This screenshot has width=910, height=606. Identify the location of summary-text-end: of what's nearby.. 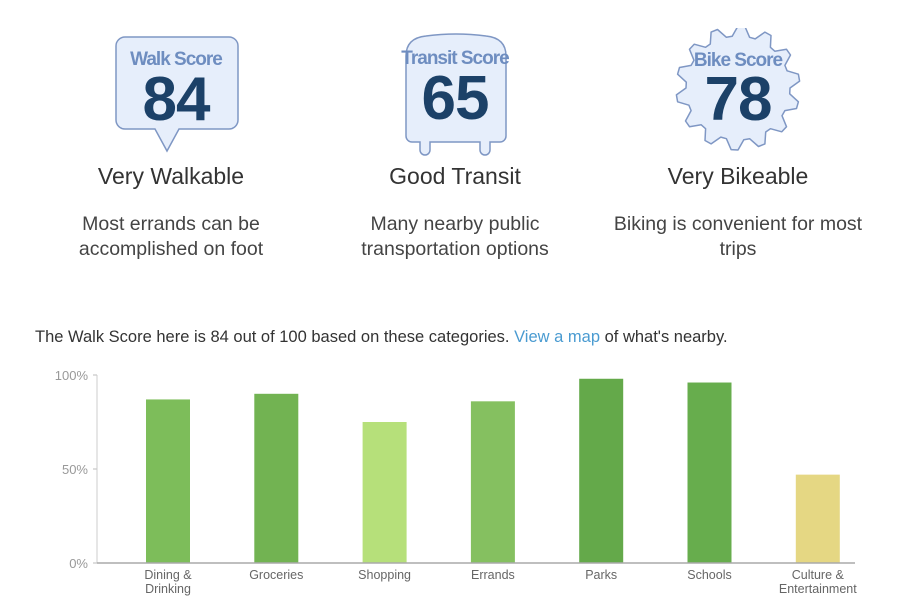
(664, 337).